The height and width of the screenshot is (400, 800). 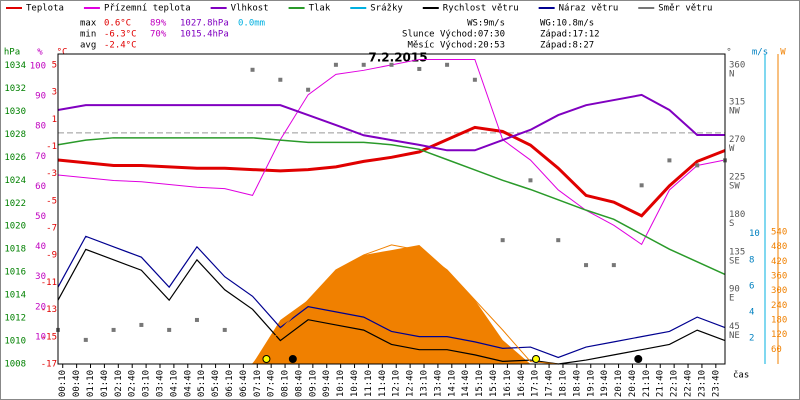 I want to click on x-tick-label: 00:10, so click(x=63, y=383).